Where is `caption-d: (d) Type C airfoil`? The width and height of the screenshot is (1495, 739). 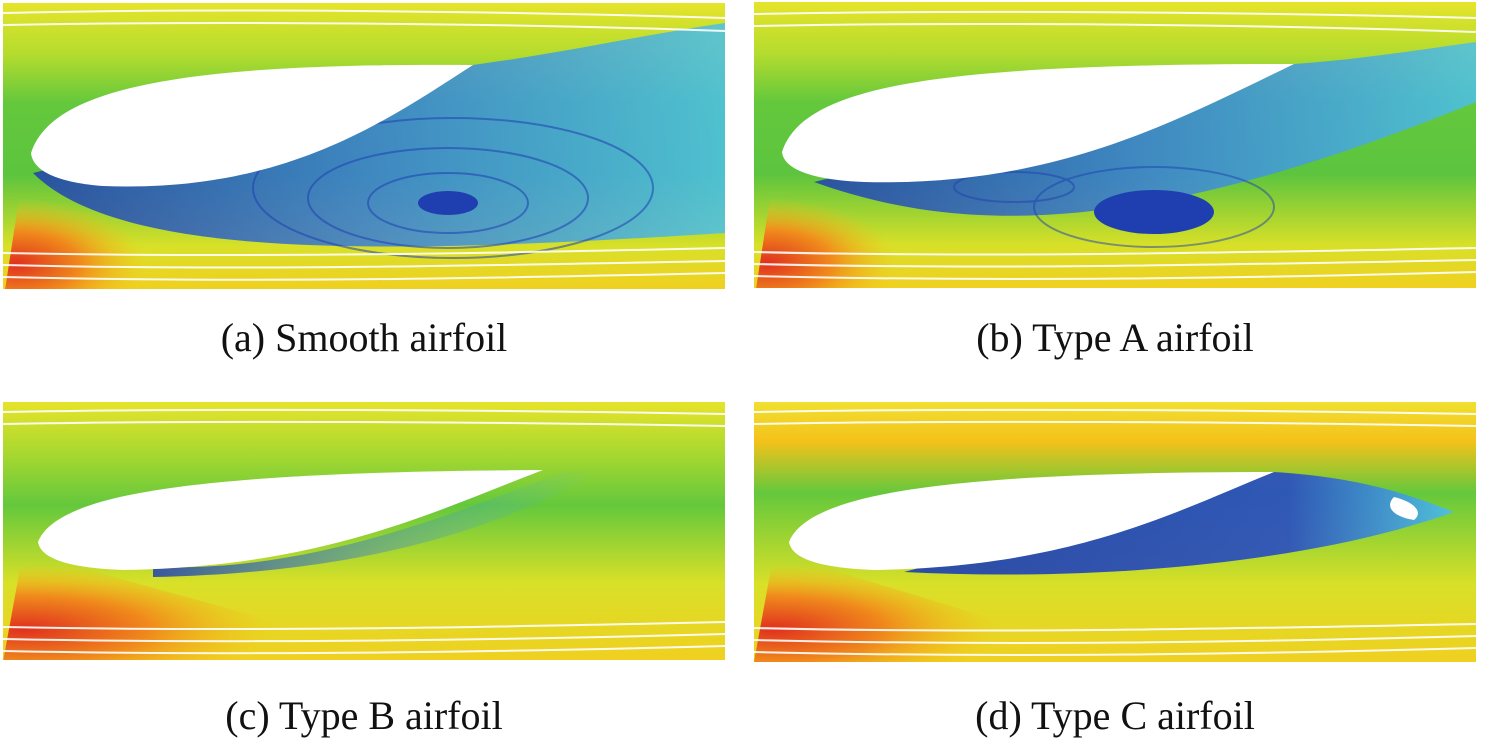 caption-d: (d) Type C airfoil is located at coordinates (1115, 715).